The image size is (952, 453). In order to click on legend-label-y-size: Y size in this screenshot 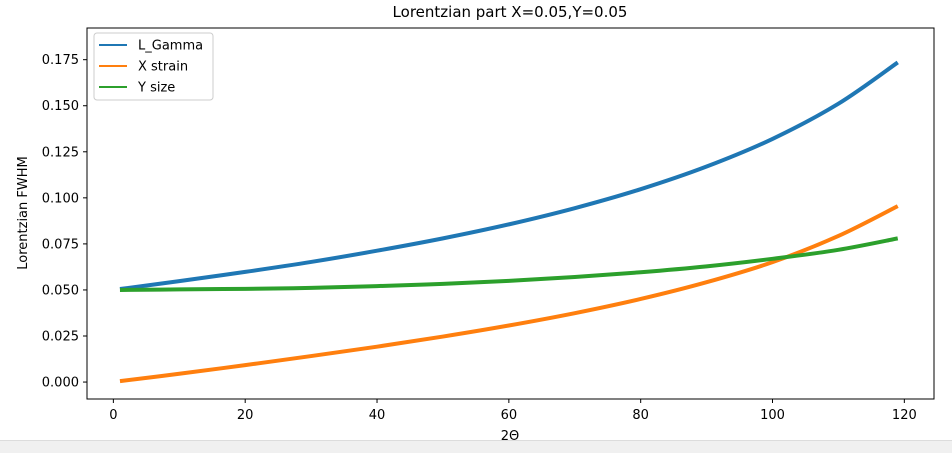, I will do `click(156, 88)`.